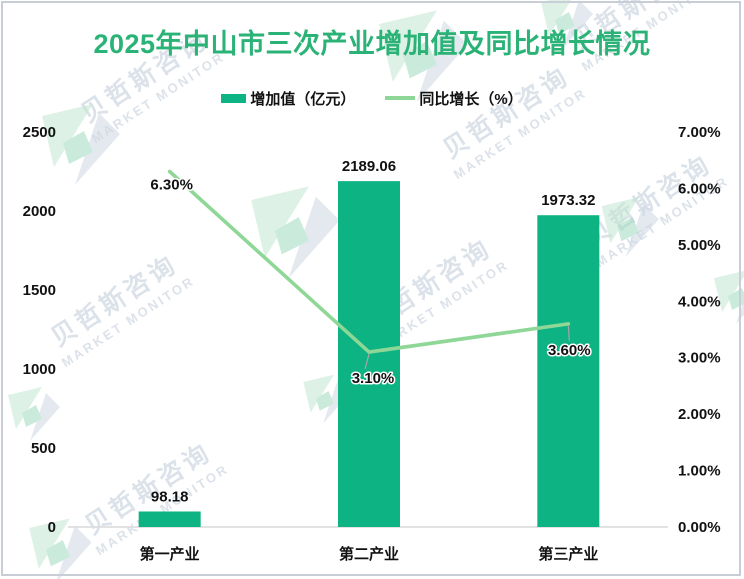 The width and height of the screenshot is (744, 579). What do you see at coordinates (369, 166) in the screenshot?
I see `bar-value-label: 2189.06` at bounding box center [369, 166].